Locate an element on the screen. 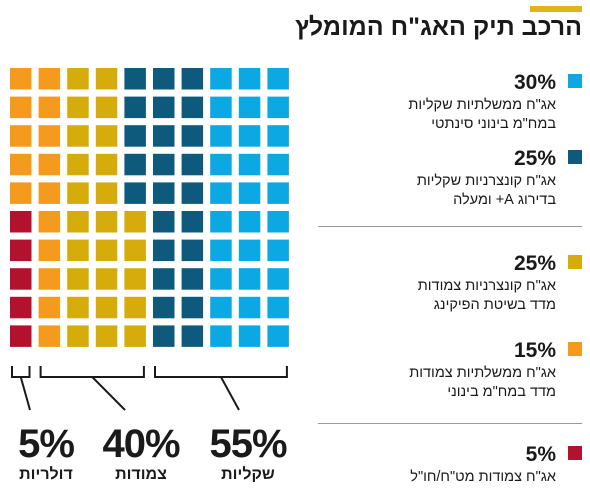 This screenshot has height=491, width=590. total-shekel: 55% שקליות is located at coordinates (248, 454).